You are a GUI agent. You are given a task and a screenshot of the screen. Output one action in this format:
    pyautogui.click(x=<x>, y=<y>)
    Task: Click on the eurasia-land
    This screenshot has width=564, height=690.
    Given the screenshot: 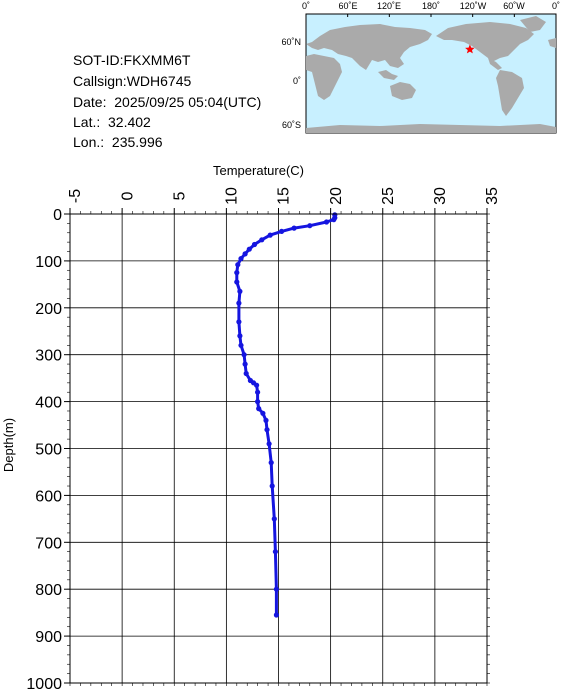 What is the action you would take?
    pyautogui.click(x=369, y=47)
    